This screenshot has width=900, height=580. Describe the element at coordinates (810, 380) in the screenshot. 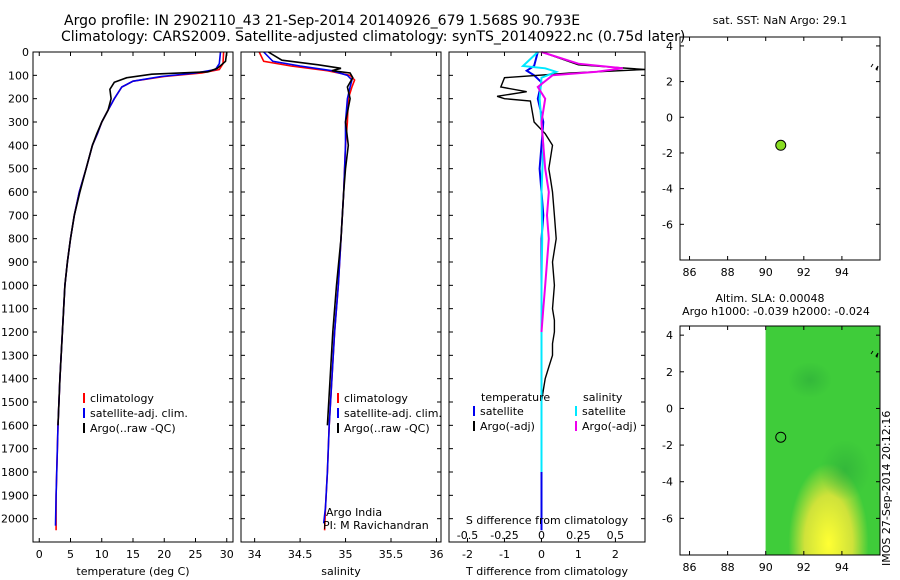

I see `sla-map-field-blob` at that location.